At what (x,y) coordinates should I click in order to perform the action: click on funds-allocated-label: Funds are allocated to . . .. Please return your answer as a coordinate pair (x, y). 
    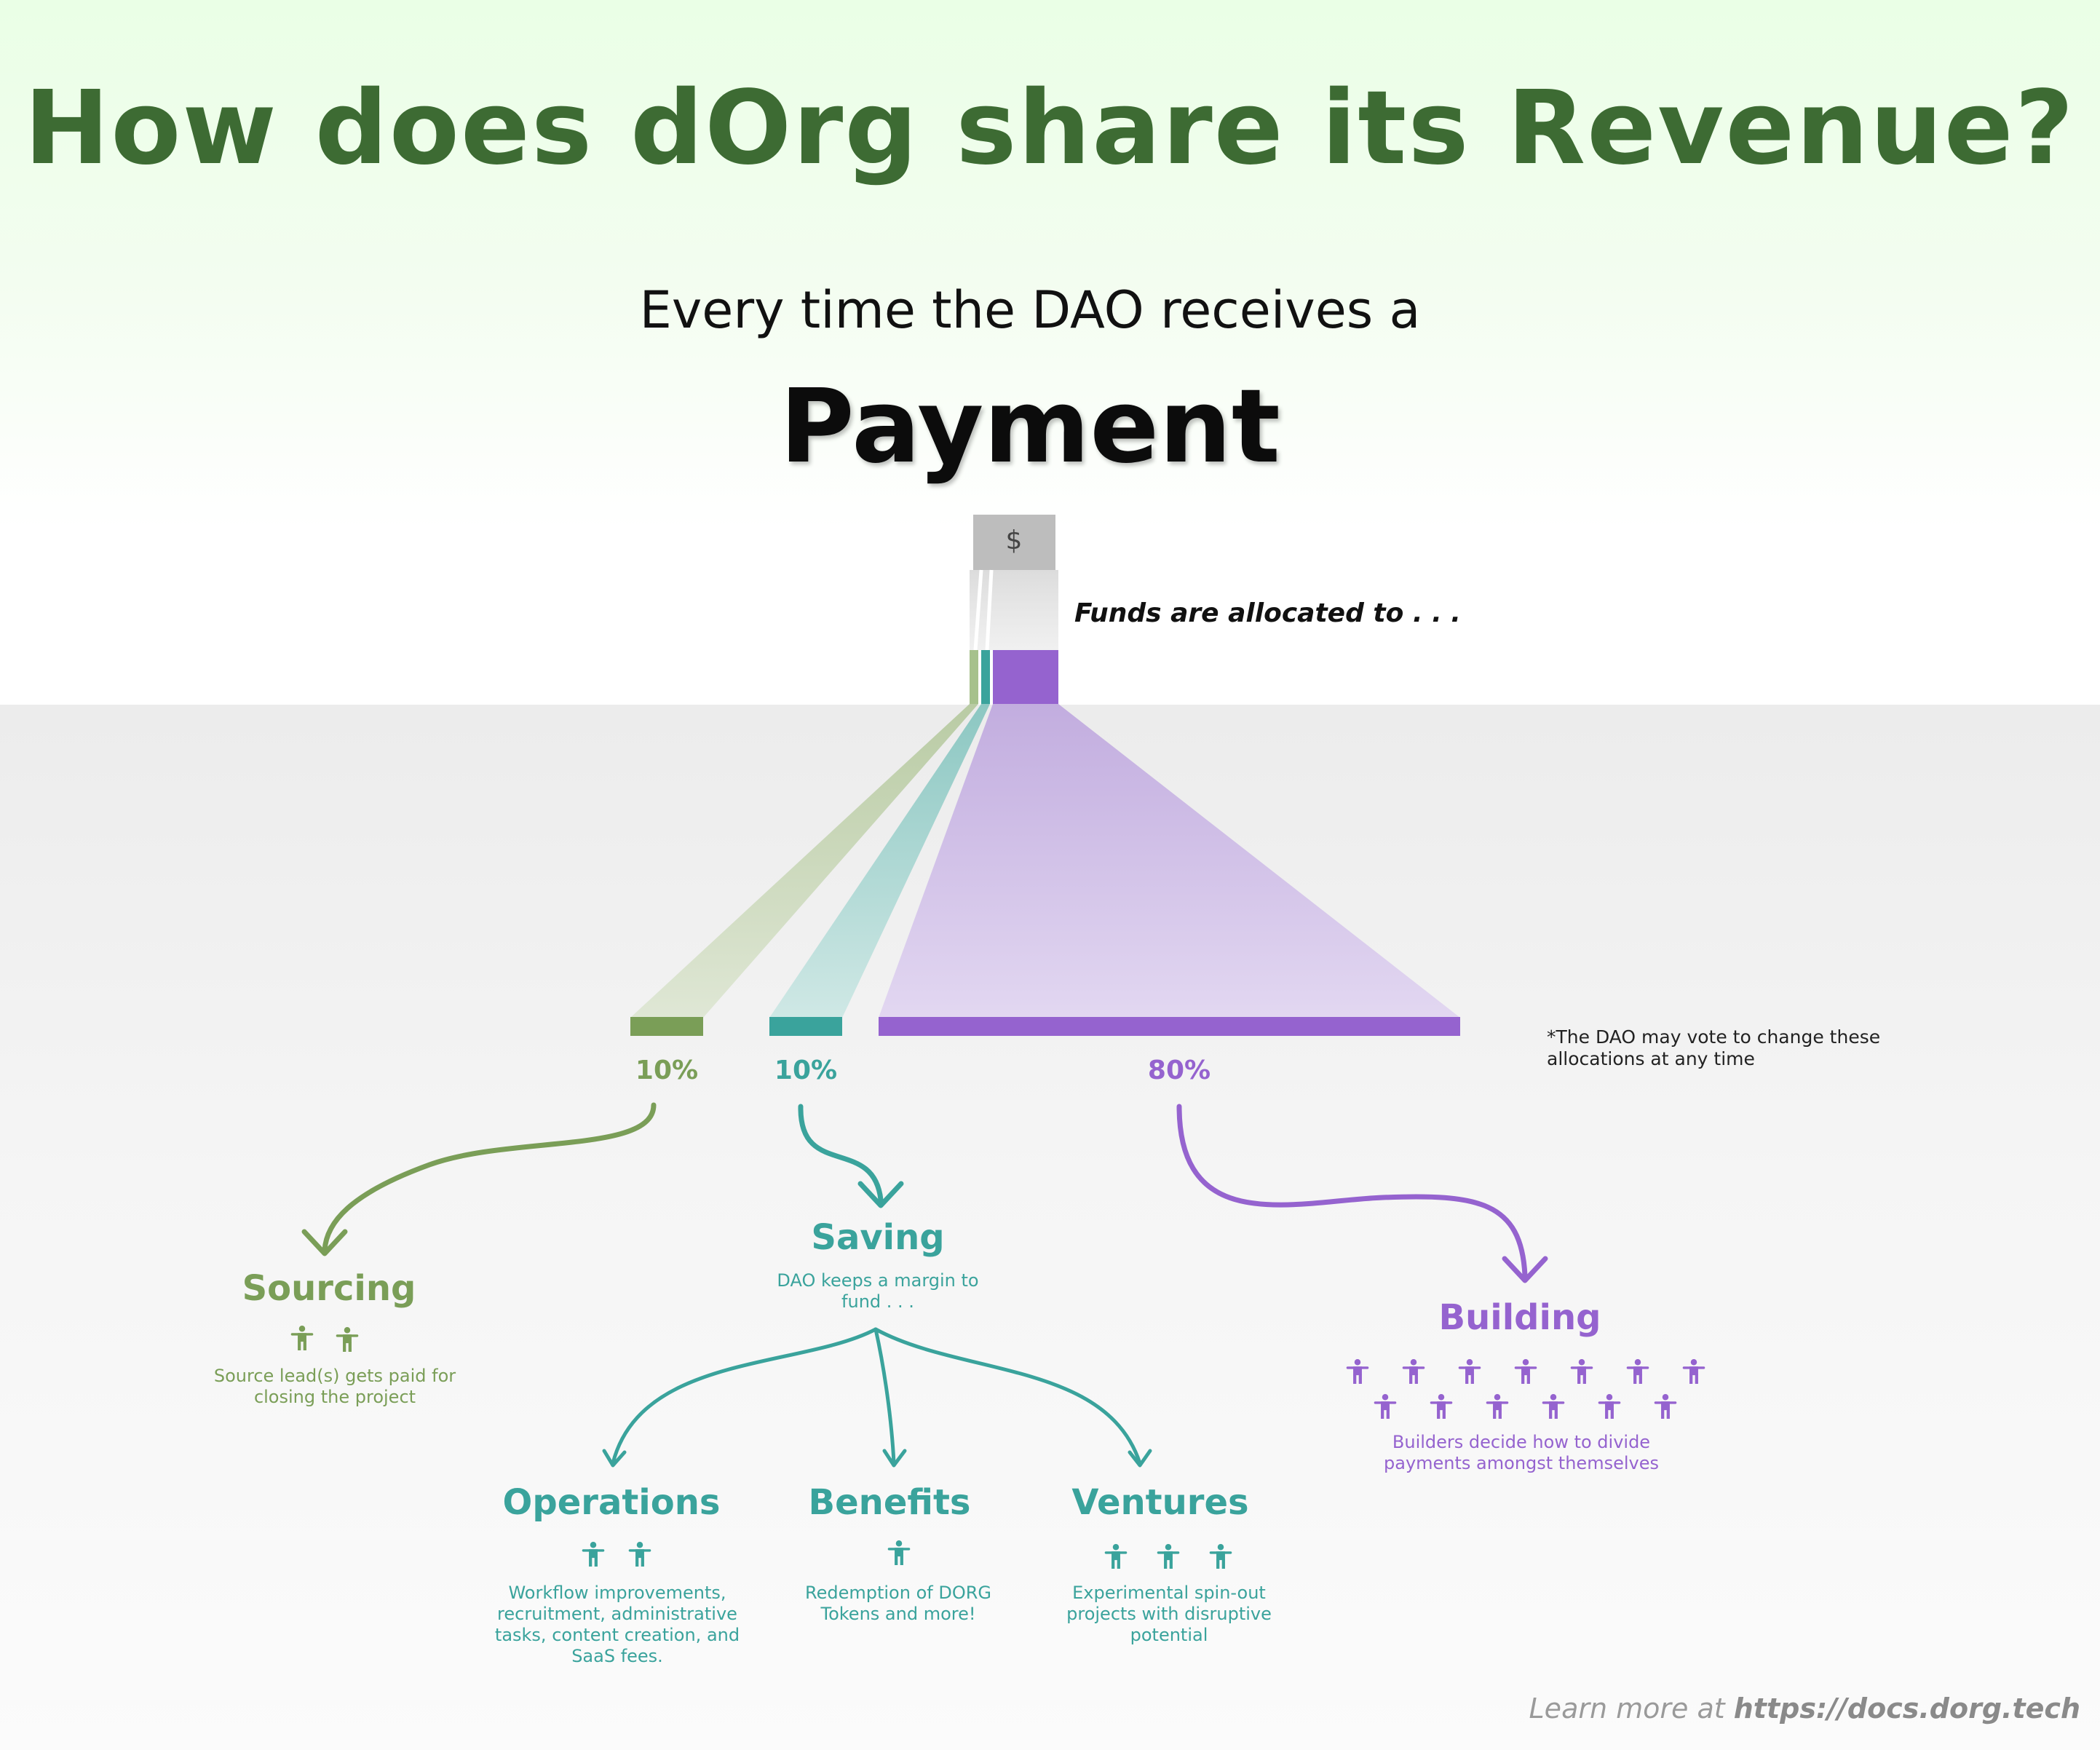
    Looking at the image, I should click on (1267, 613).